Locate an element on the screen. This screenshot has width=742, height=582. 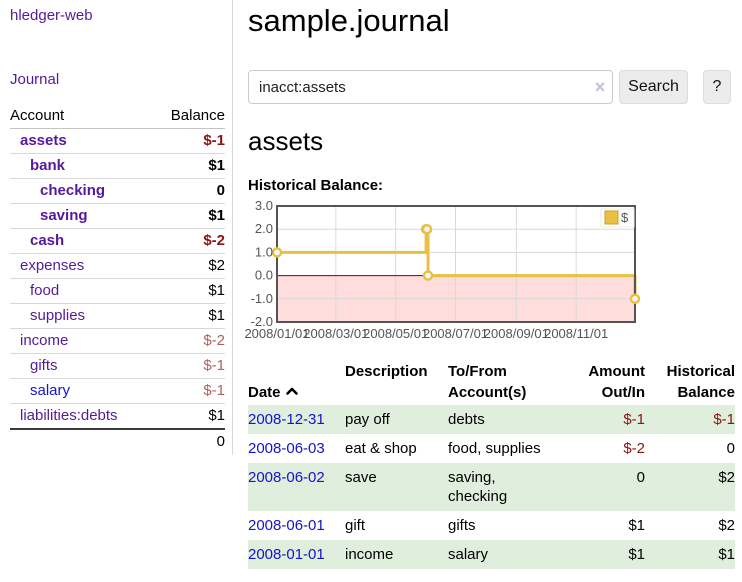
account-row: bank $1 is located at coordinates (117, 166).